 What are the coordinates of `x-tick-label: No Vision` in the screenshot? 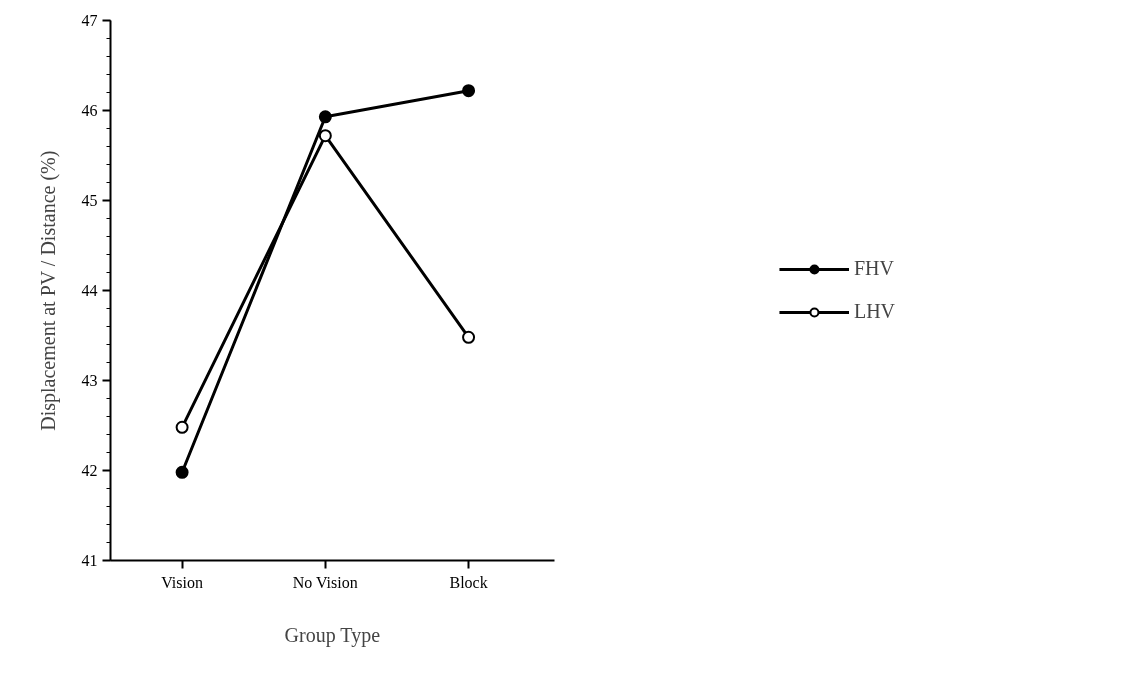 It's located at (325, 582).